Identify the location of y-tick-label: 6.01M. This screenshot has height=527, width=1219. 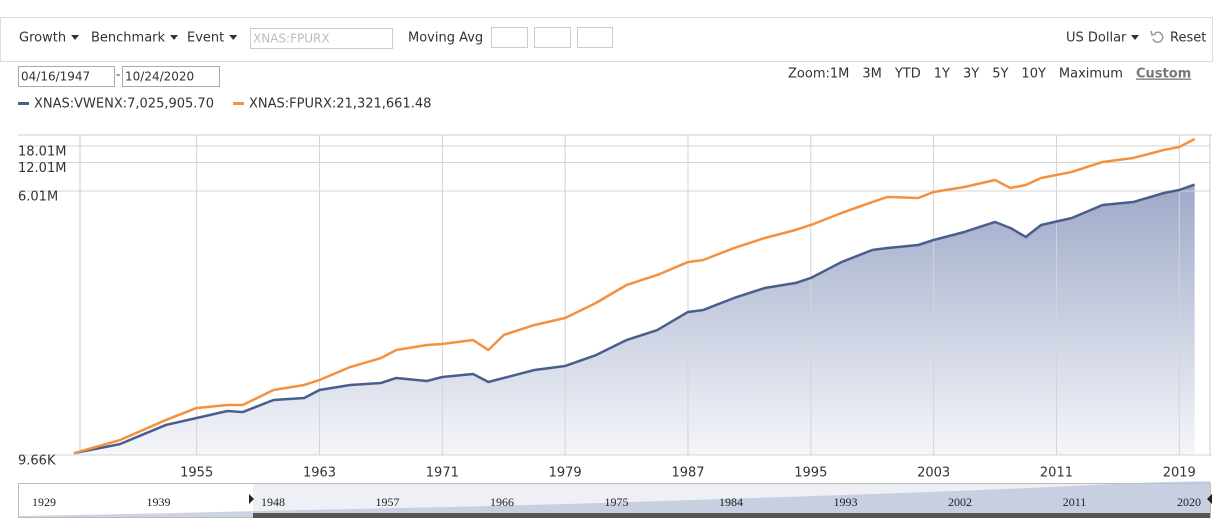
(38, 196).